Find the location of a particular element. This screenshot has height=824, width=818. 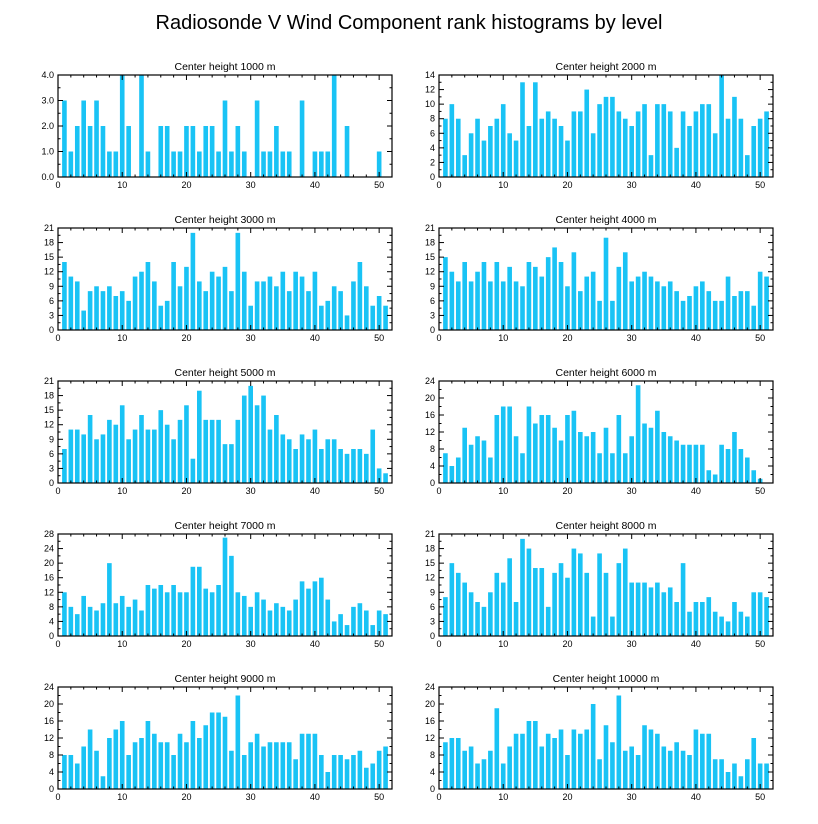

y-tick-label: 4.0 is located at coordinates (47, 75).